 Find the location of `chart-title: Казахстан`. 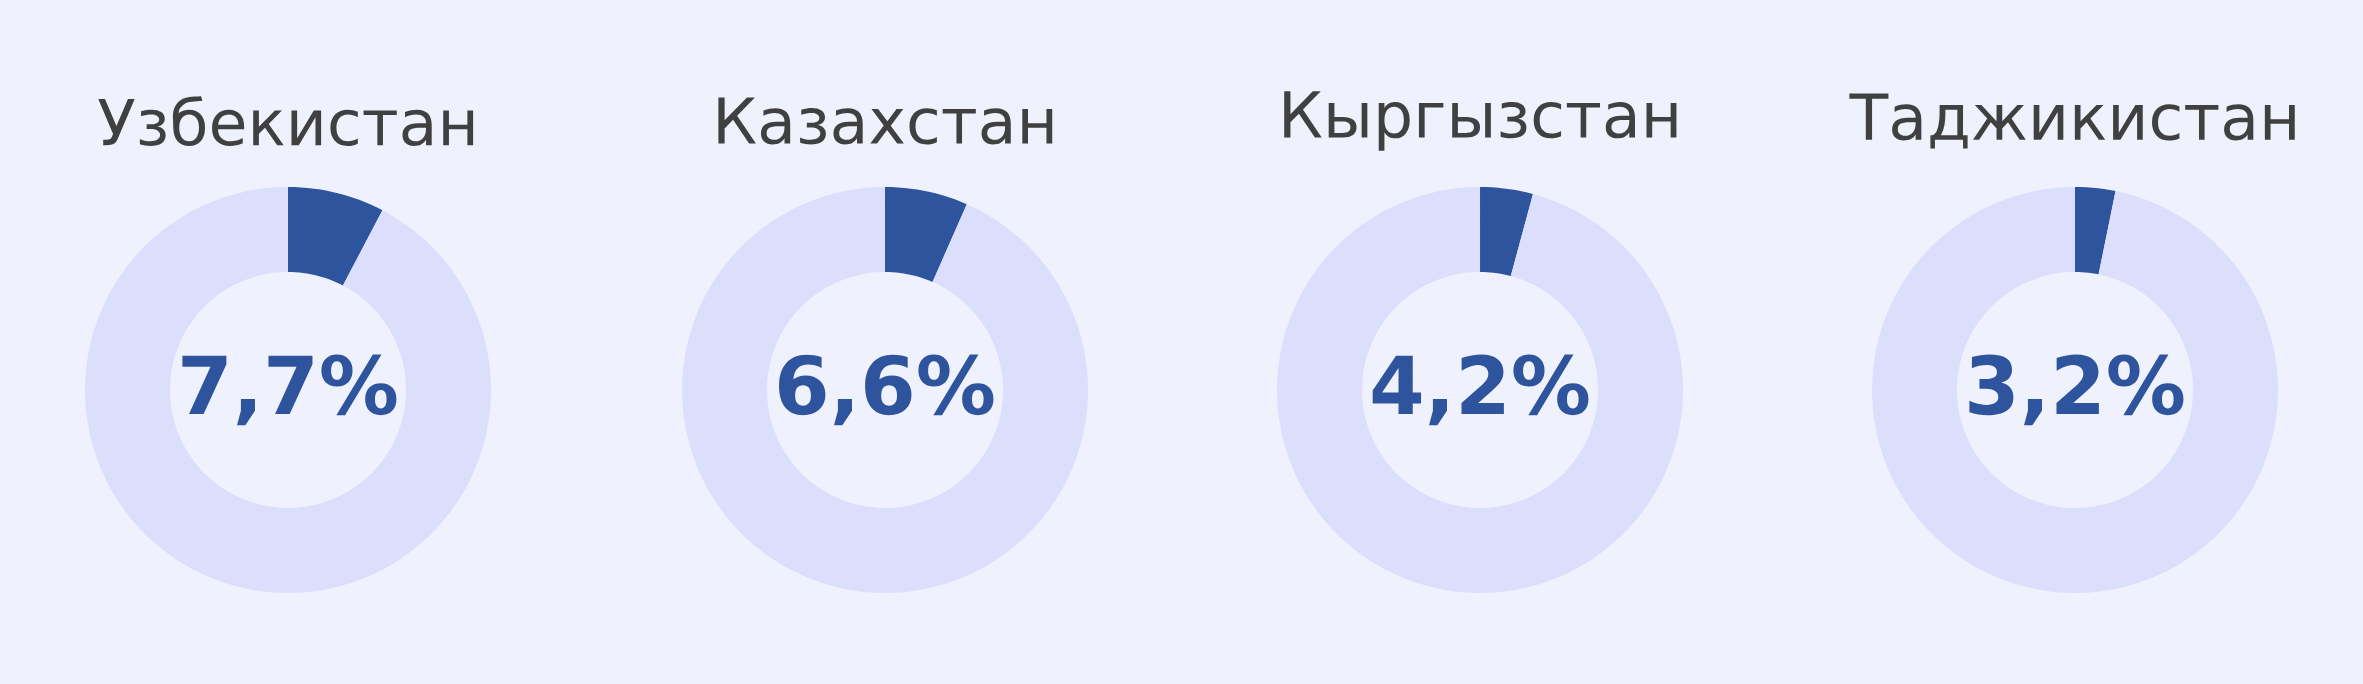

chart-title: Казахстан is located at coordinates (885, 121).